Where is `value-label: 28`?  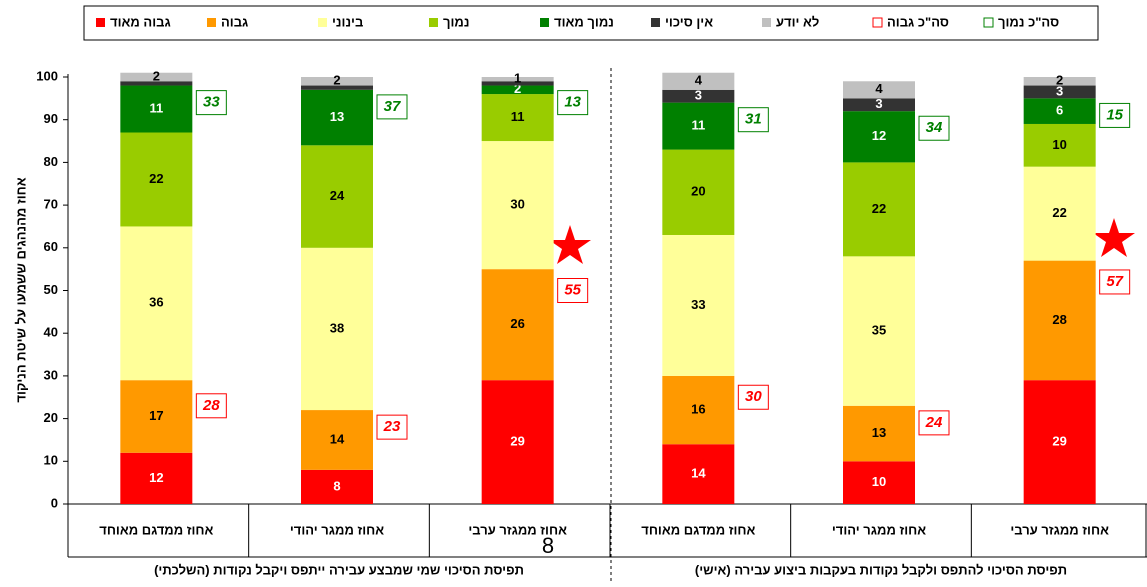 value-label: 28 is located at coordinates (1059, 319).